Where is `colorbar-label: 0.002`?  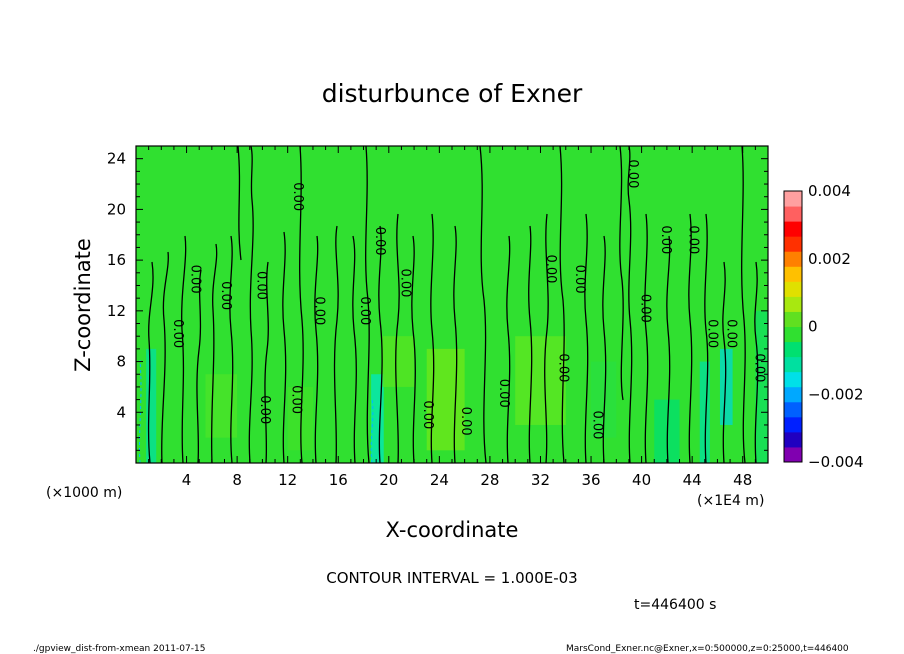
colorbar-label: 0.002 is located at coordinates (829, 259).